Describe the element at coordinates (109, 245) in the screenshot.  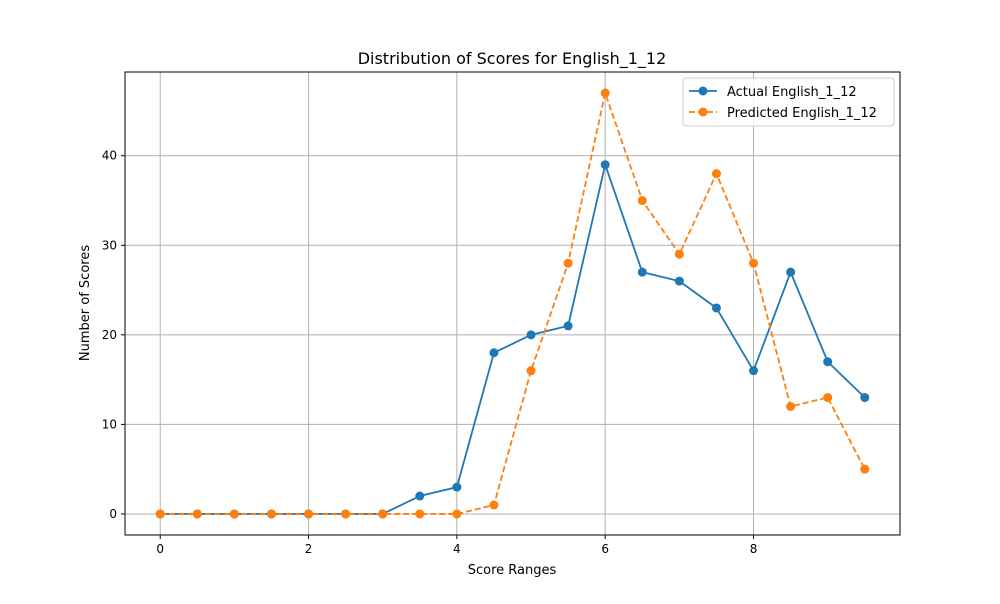
I see `y-tick-label: 30` at that location.